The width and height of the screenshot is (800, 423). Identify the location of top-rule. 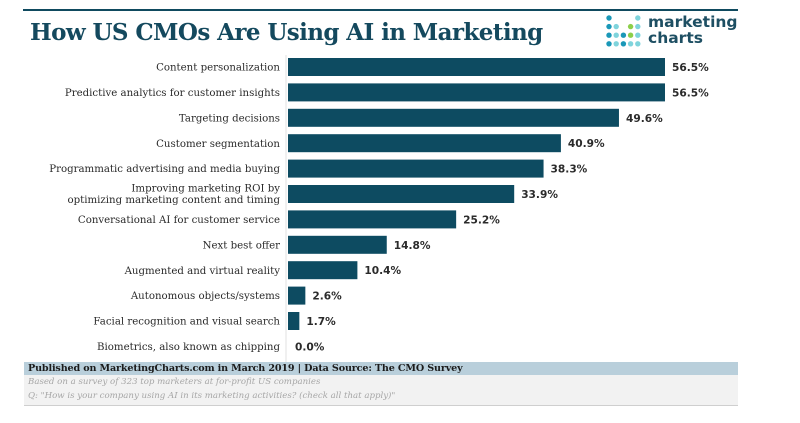
(380, 10).